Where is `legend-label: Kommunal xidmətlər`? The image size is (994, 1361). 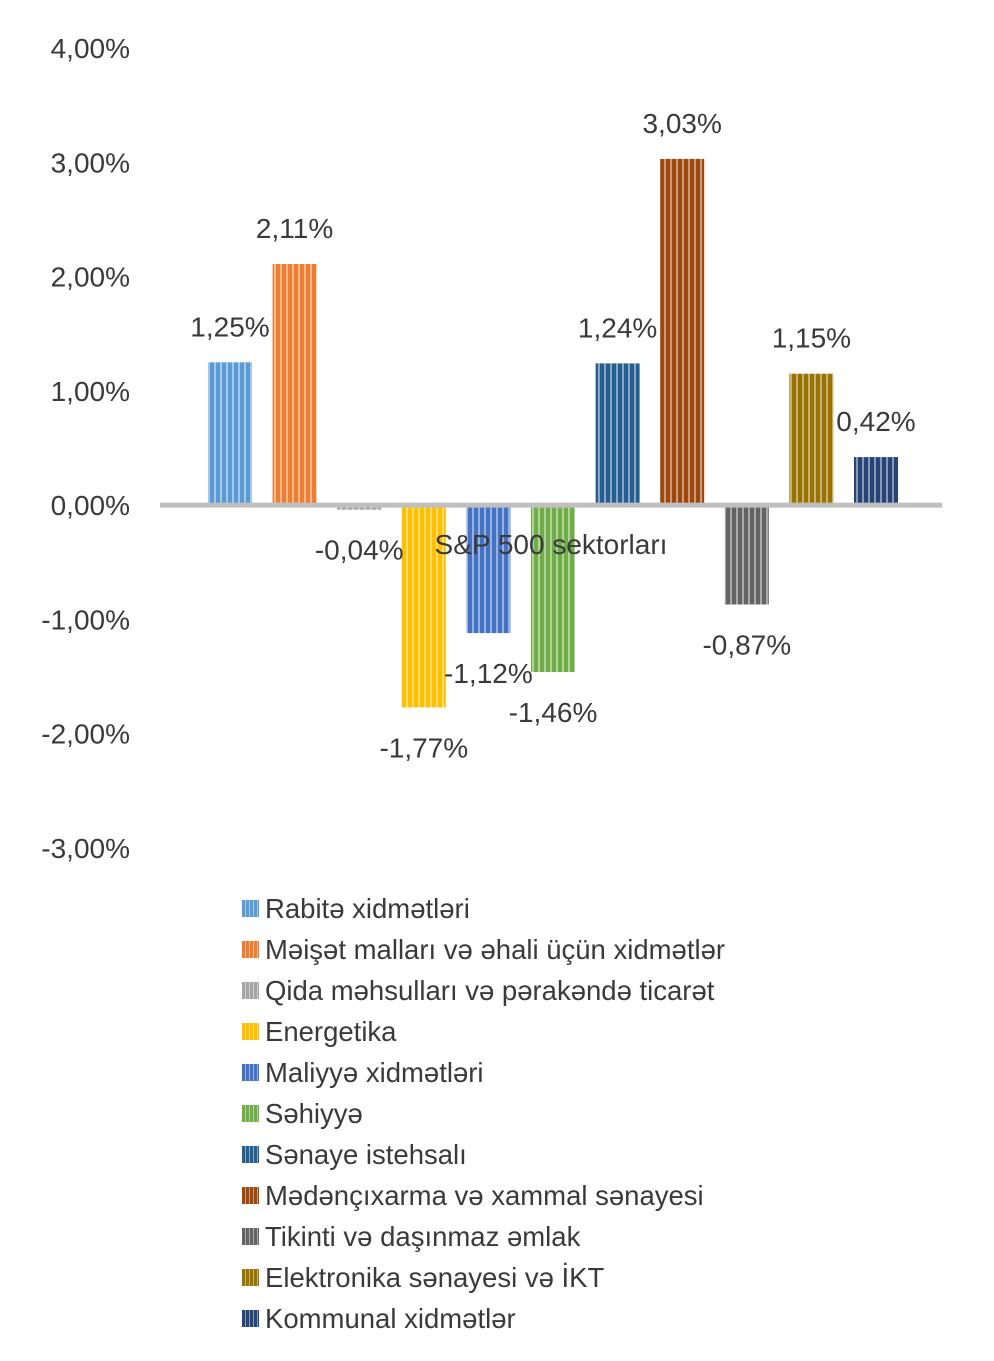 legend-label: Kommunal xidmətlər is located at coordinates (390, 1318).